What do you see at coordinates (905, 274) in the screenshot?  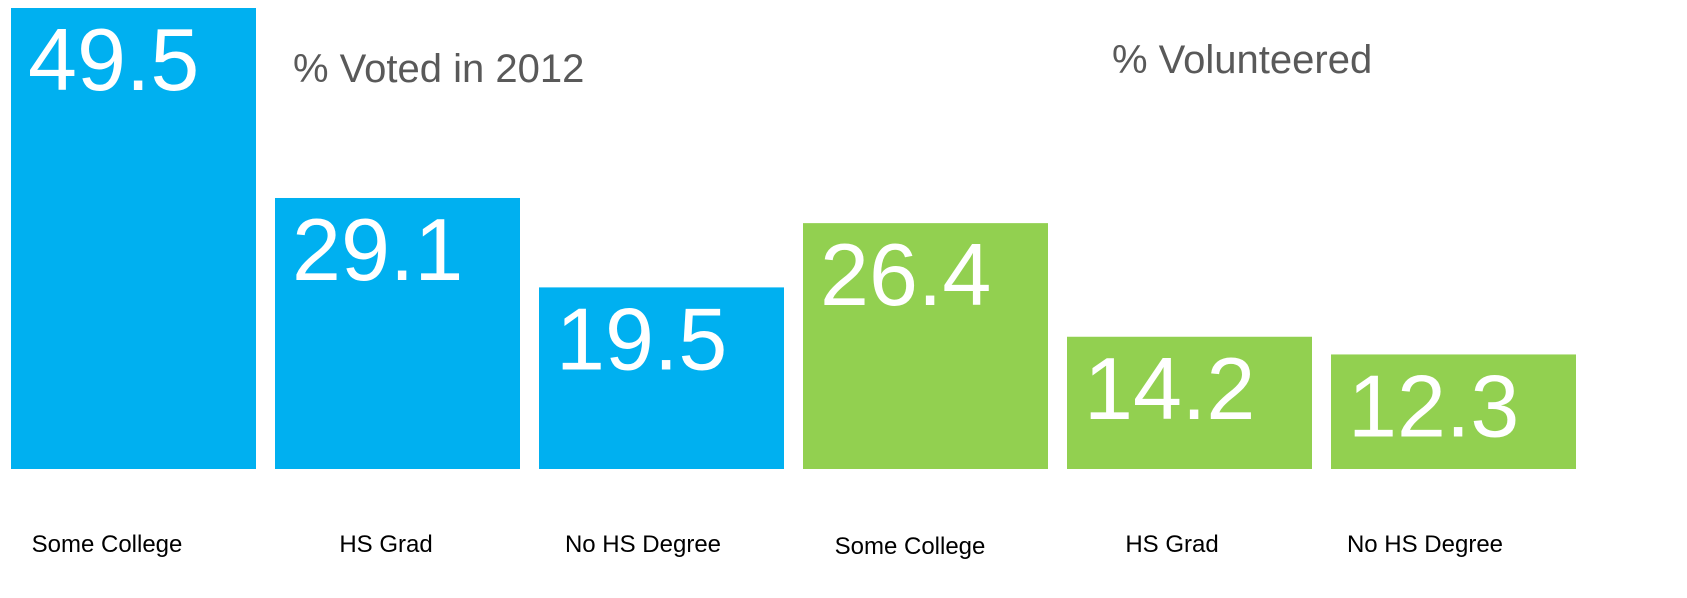 I see `bar-value-label-1-0: 26.4` at bounding box center [905, 274].